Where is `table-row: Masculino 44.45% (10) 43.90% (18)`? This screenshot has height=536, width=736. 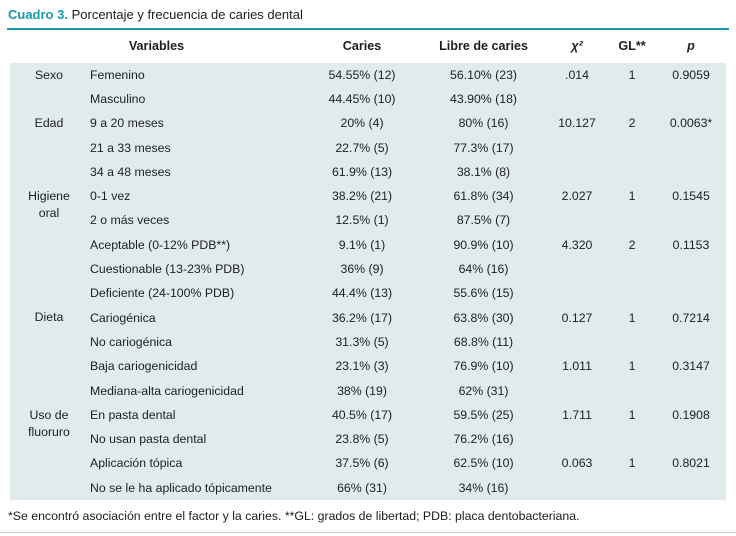 table-row: Masculino 44.45% (10) 43.90% (18) is located at coordinates (368, 99).